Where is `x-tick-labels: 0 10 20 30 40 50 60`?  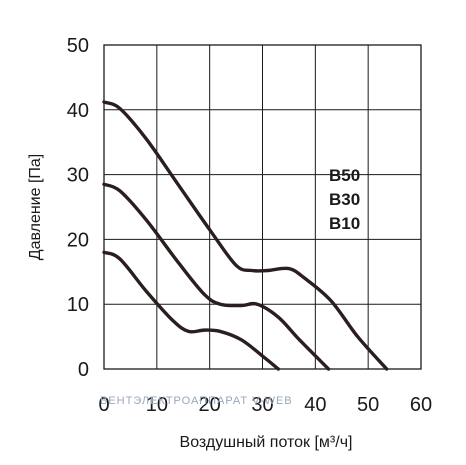 x-tick-labels: 0 10 20 30 40 50 60 is located at coordinates (265, 405).